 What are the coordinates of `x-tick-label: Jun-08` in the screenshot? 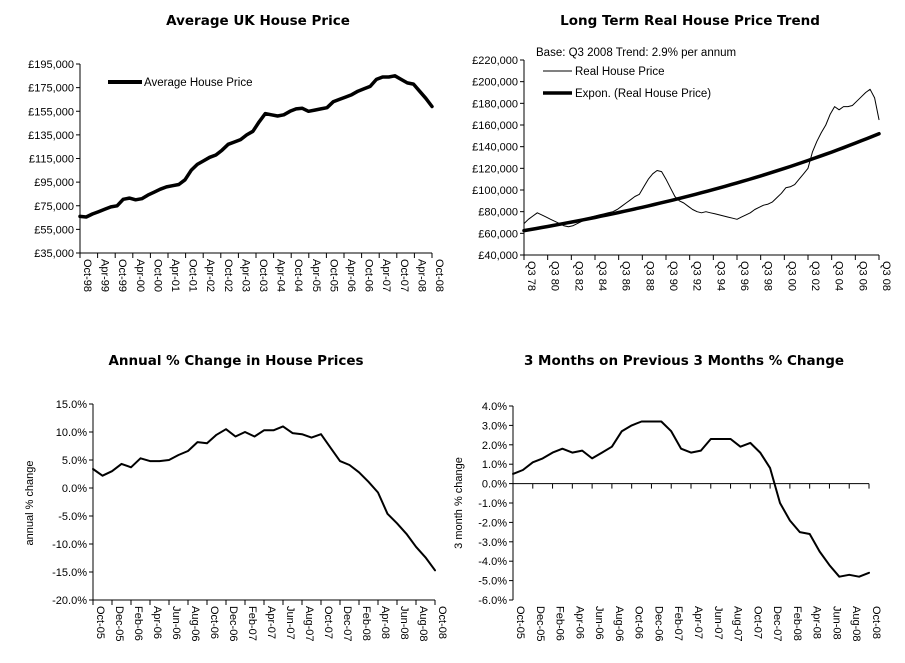 It's located at (404, 623).